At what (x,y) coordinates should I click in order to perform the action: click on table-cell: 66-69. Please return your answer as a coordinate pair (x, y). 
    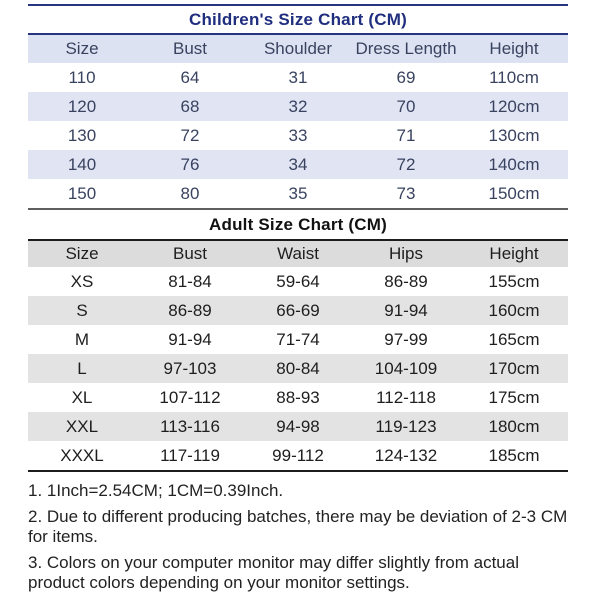
    Looking at the image, I should click on (298, 310).